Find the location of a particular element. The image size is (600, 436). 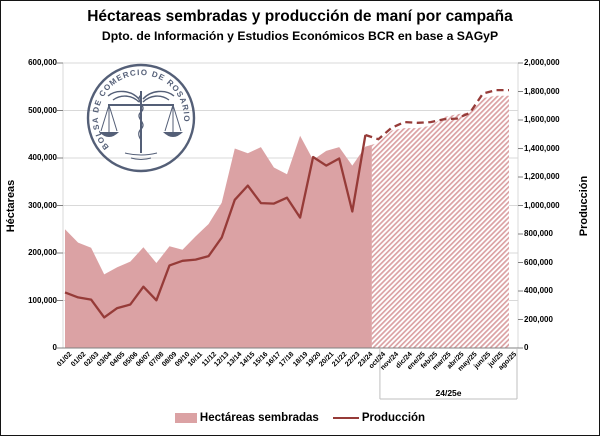

right-tick-label: 0 is located at coordinates (526, 347).